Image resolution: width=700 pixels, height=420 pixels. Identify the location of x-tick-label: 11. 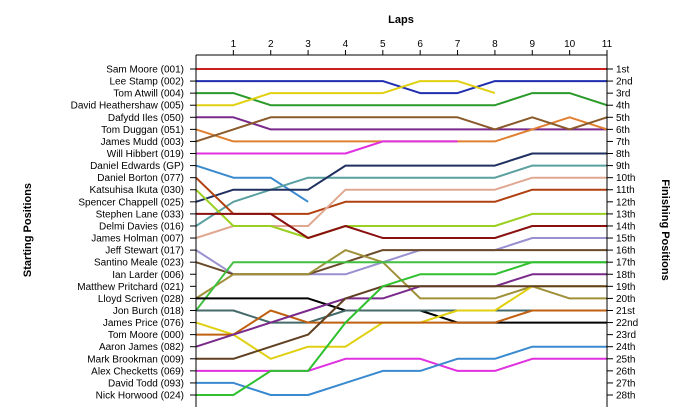
(607, 44).